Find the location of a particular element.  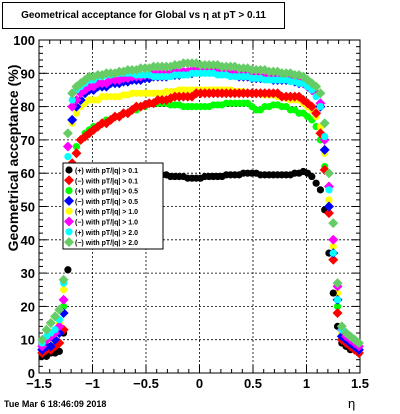

x-tick-label: 0.5 is located at coordinates (253, 383).